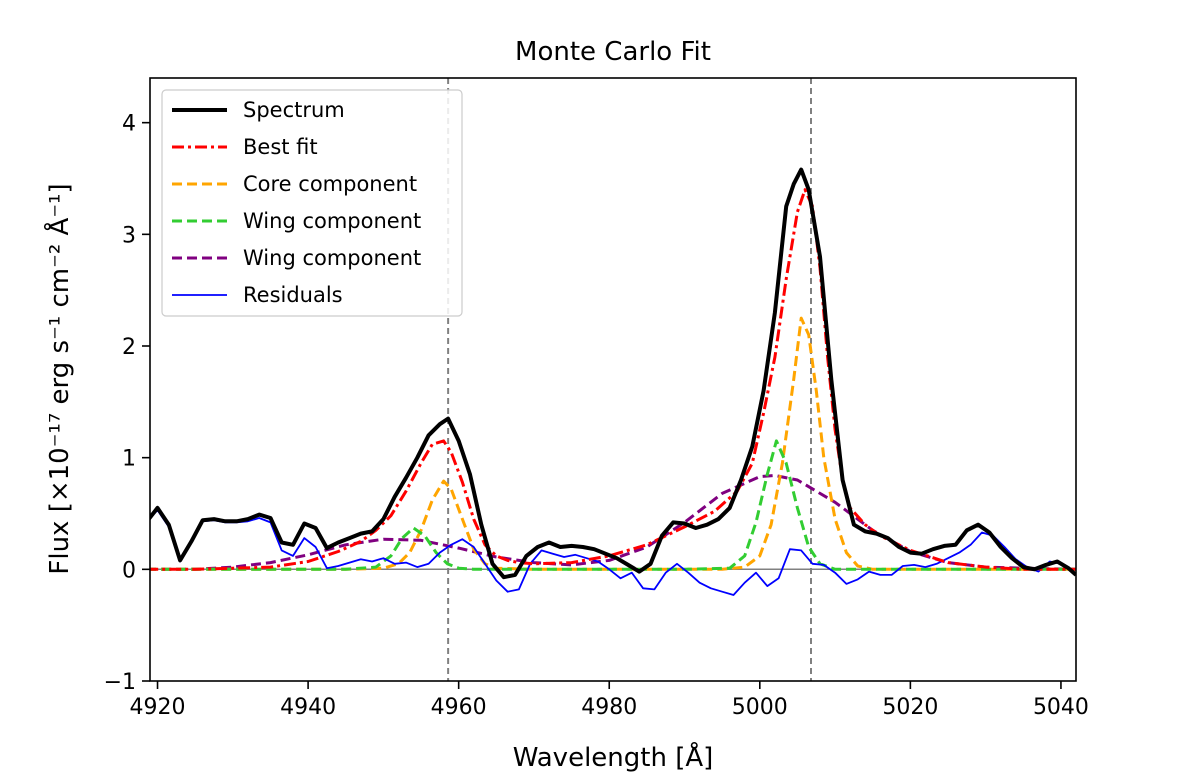  What do you see at coordinates (613, 52) in the screenshot?
I see `chart-title: Monte Carlo Fit` at bounding box center [613, 52].